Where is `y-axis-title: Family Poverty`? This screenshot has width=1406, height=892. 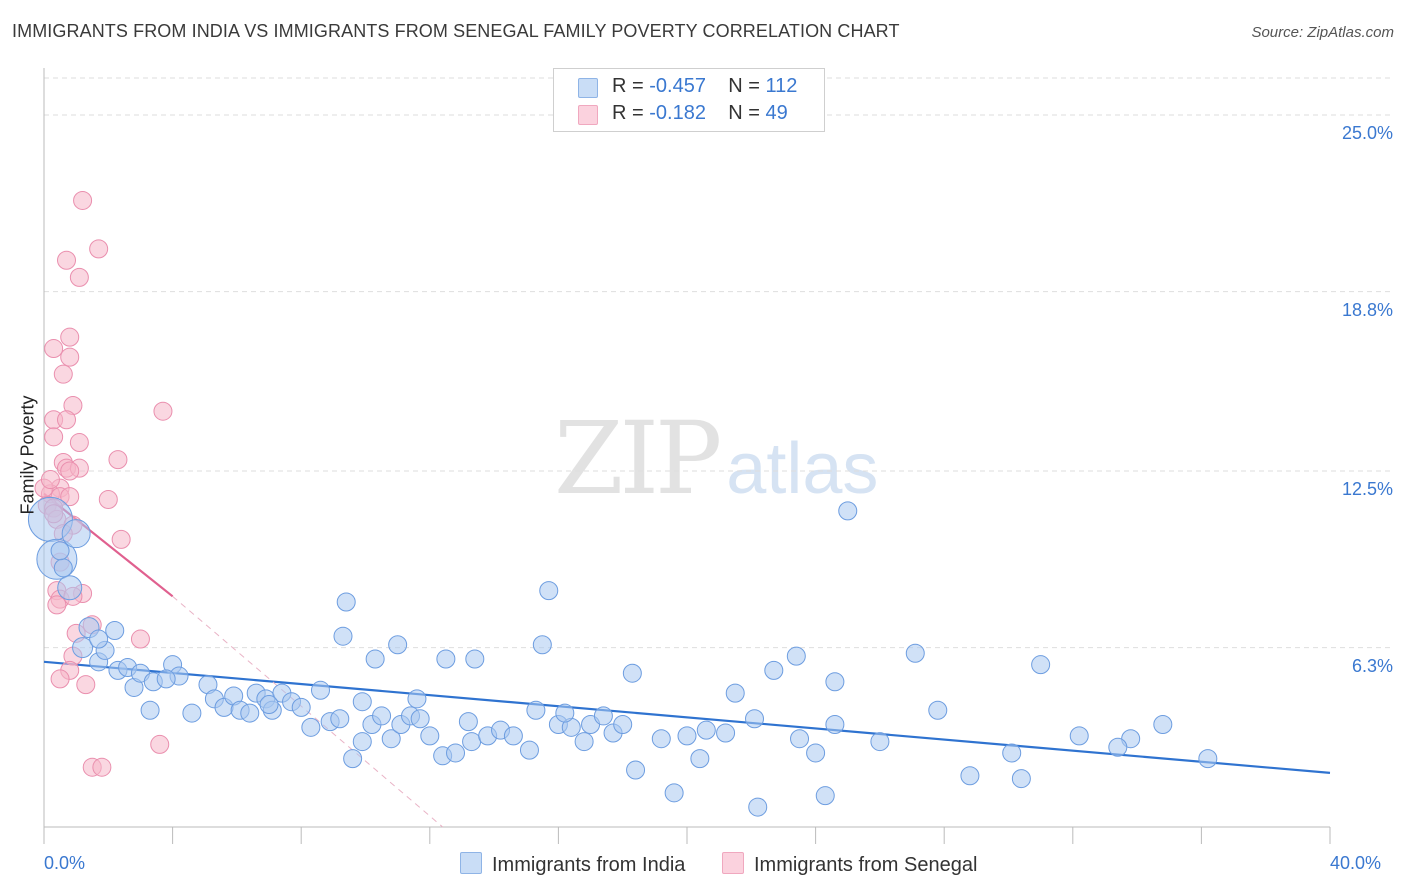
y-axis-title: Family Poverty is located at coordinates (27, 455).